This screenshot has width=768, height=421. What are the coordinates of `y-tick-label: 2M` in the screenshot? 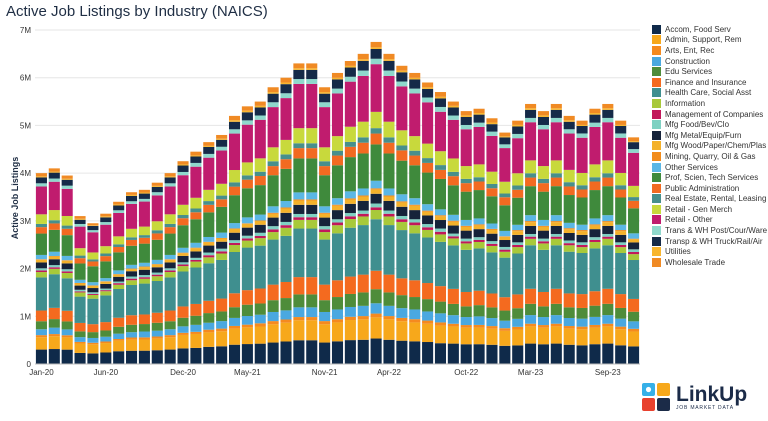 It's located at (25, 269).